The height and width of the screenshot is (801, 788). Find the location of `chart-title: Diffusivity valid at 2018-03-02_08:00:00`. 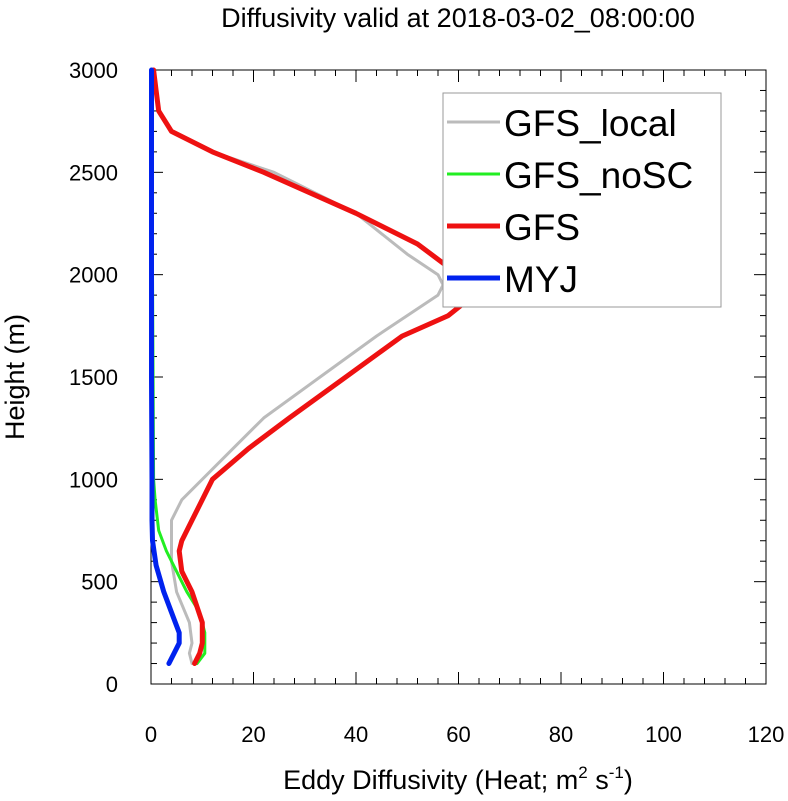

chart-title: Diffusivity valid at 2018-03-02_08:00:00 is located at coordinates (458, 18).